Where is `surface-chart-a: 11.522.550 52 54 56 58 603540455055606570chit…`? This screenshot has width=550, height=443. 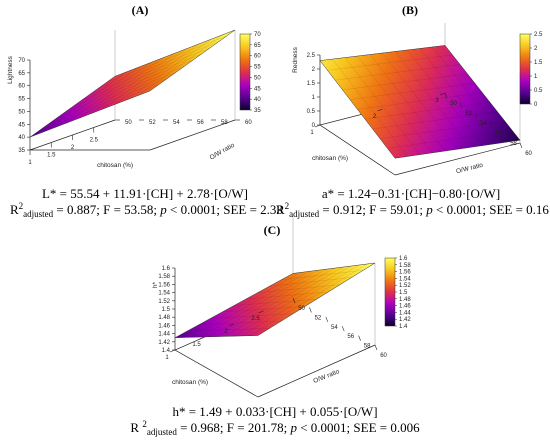
surface-chart-a: 11.522.550 52 54 56 58 603540455055606570chit… is located at coordinates (134, 99).